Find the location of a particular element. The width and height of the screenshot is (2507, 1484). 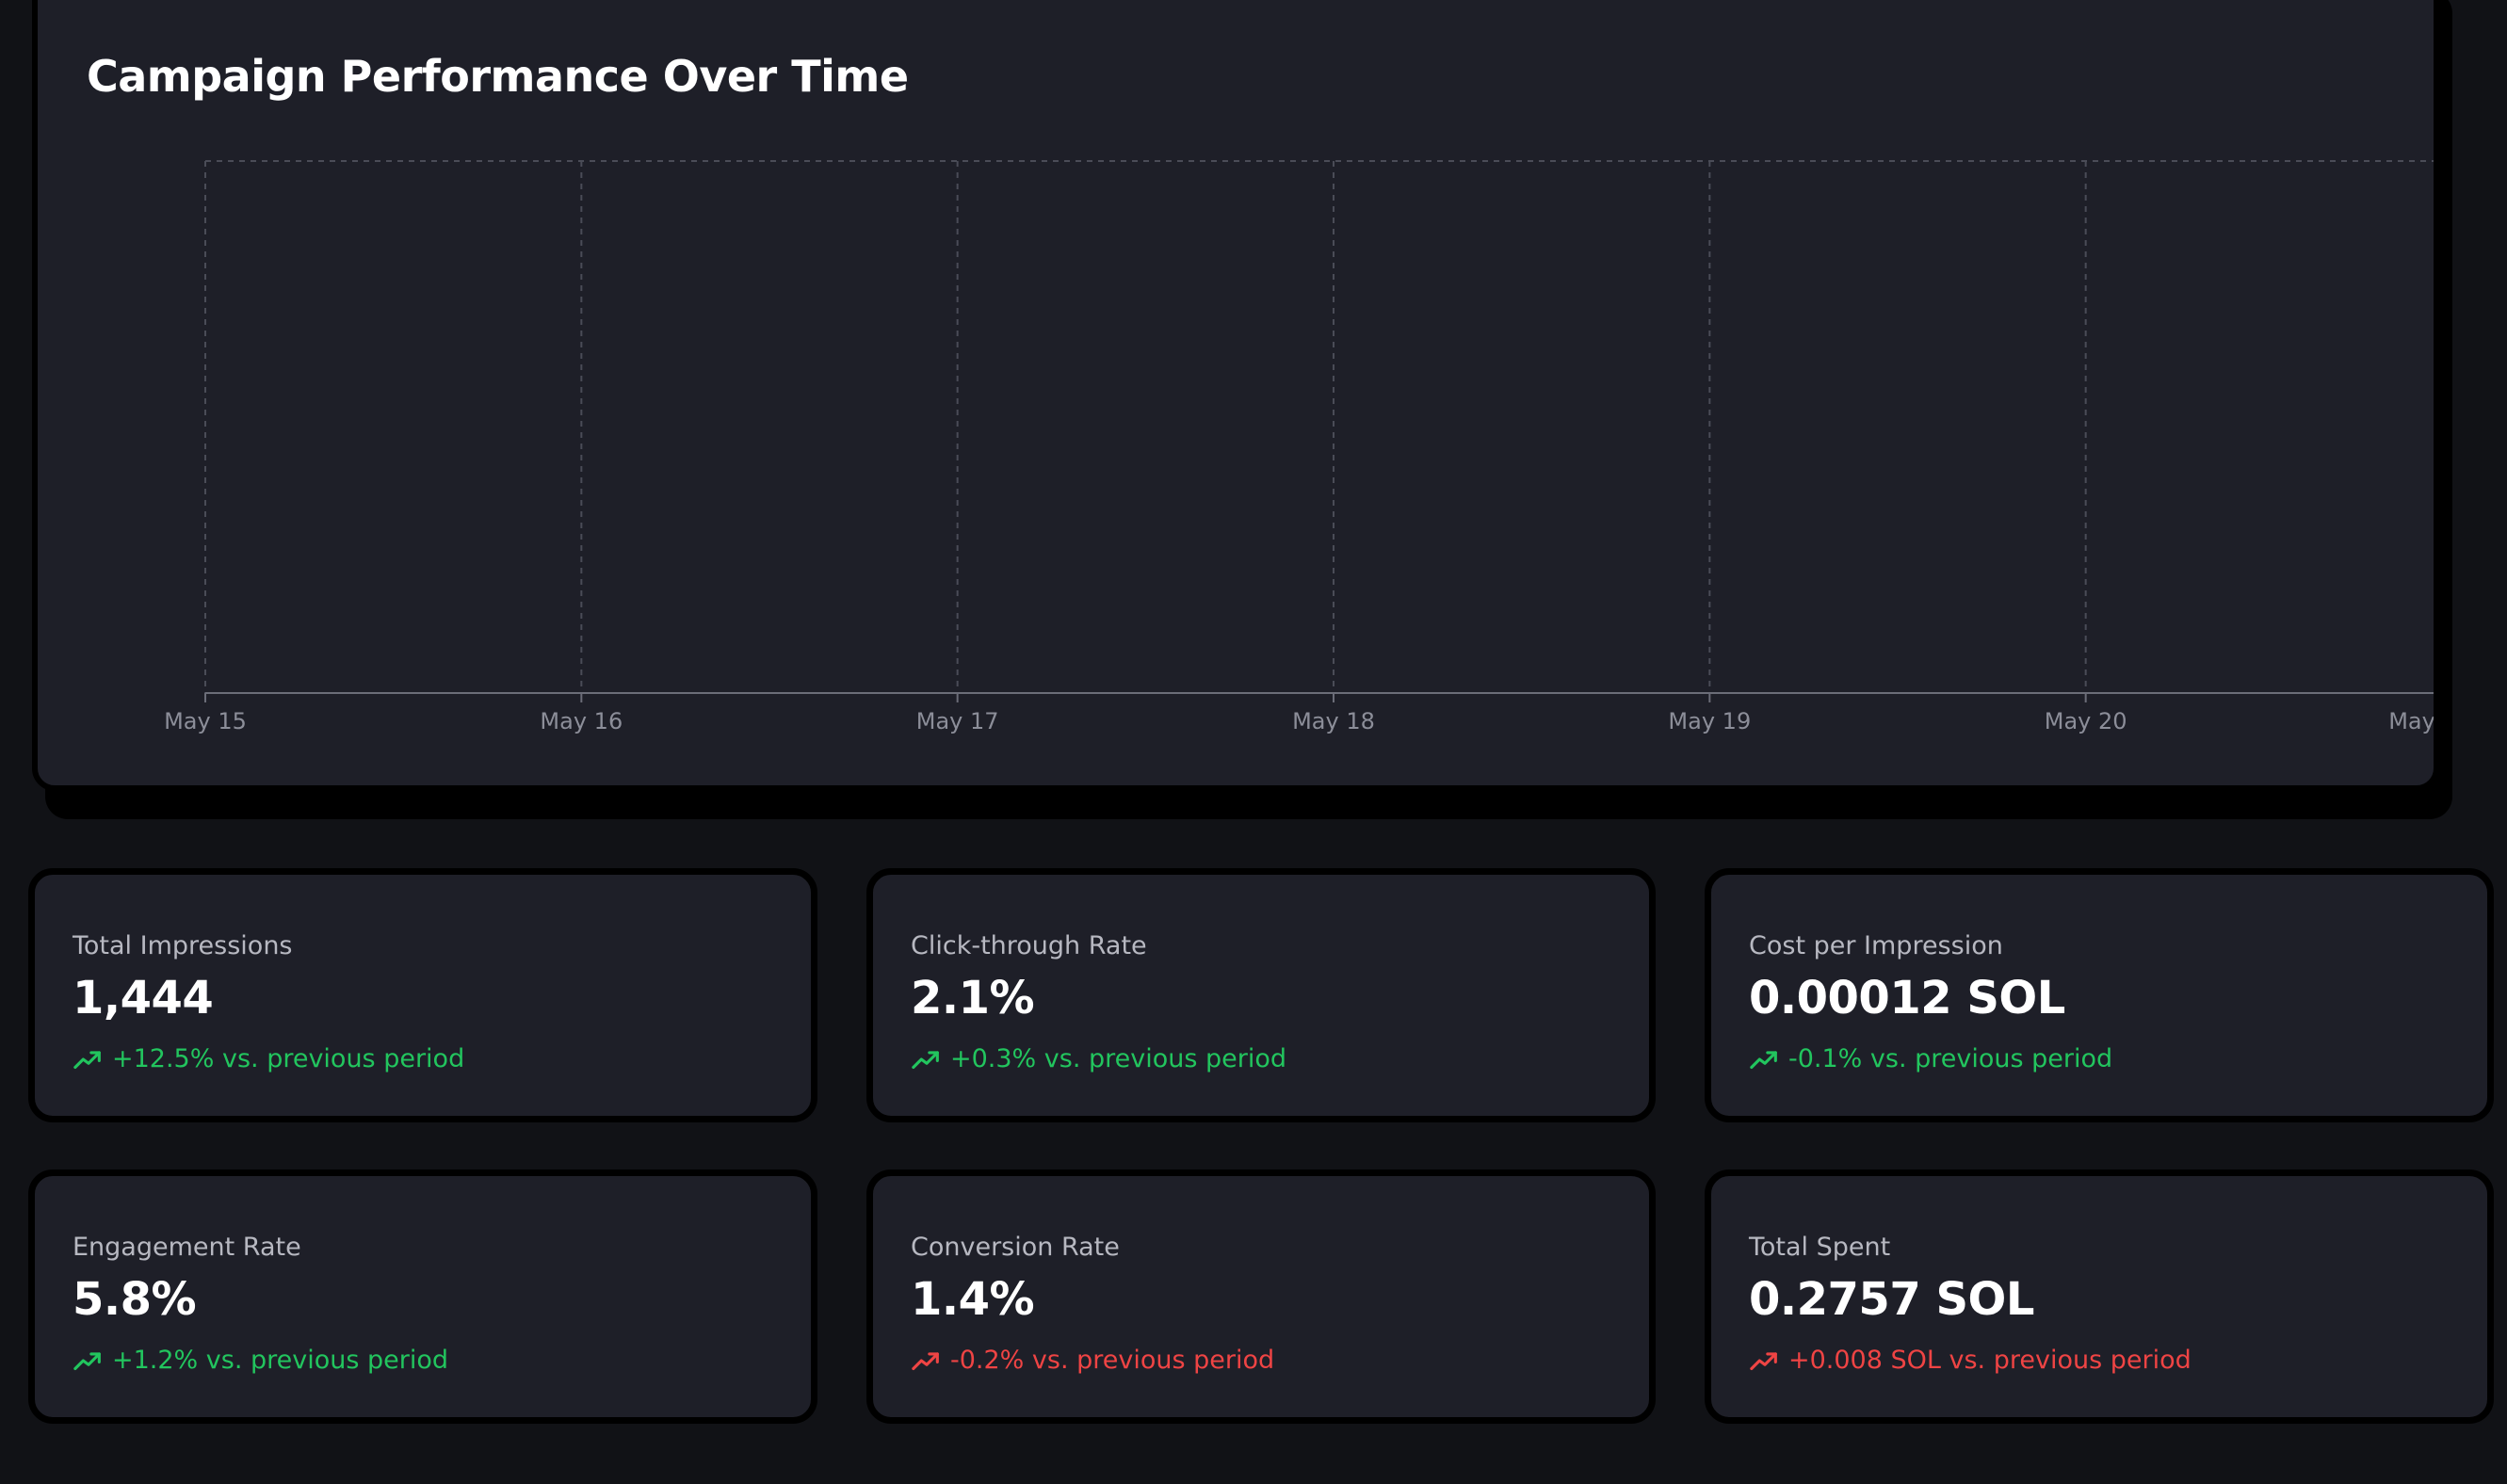

metric-change: -0.2% vs. previous period is located at coordinates (1092, 1360).